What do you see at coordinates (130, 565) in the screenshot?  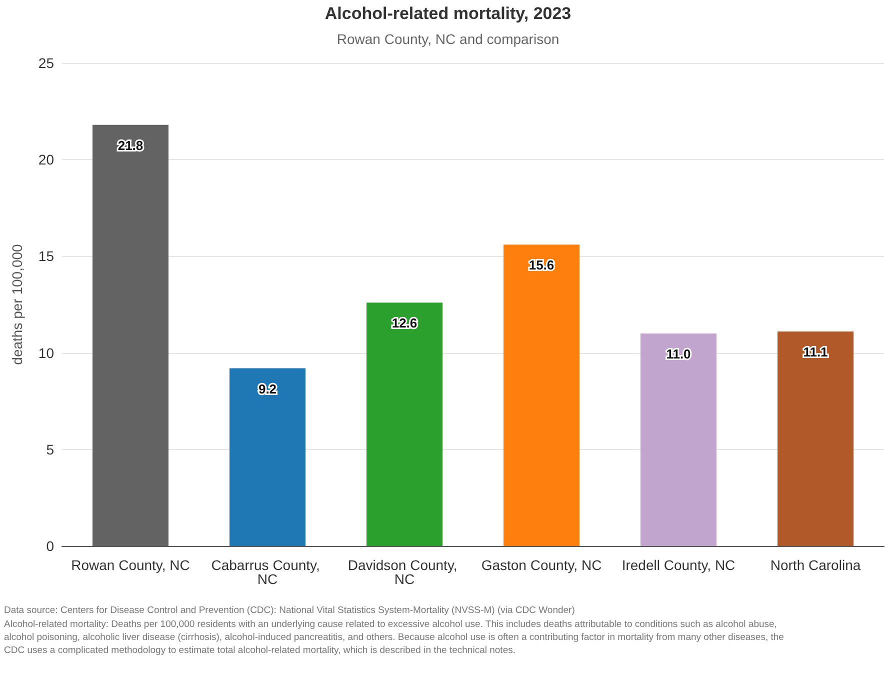 I see `x-tick-label: Rowan County, NC` at bounding box center [130, 565].